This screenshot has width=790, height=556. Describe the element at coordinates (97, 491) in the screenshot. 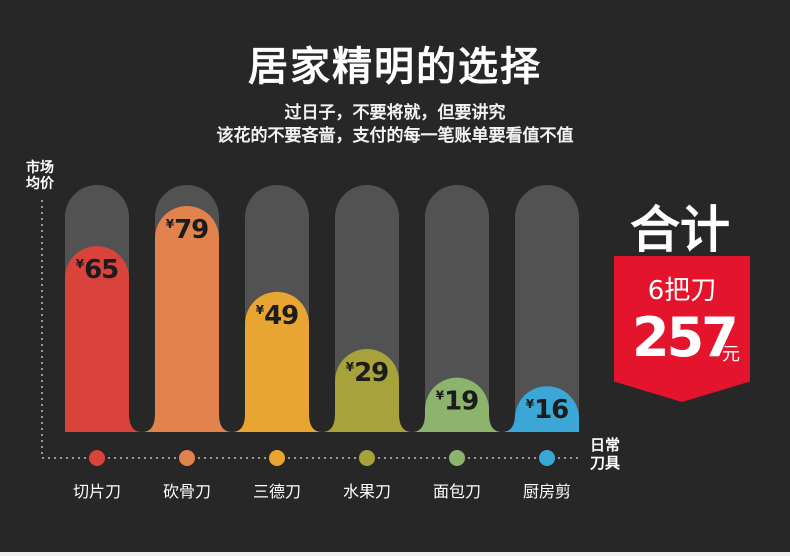

I see `category-label-1: 切片刀` at that location.